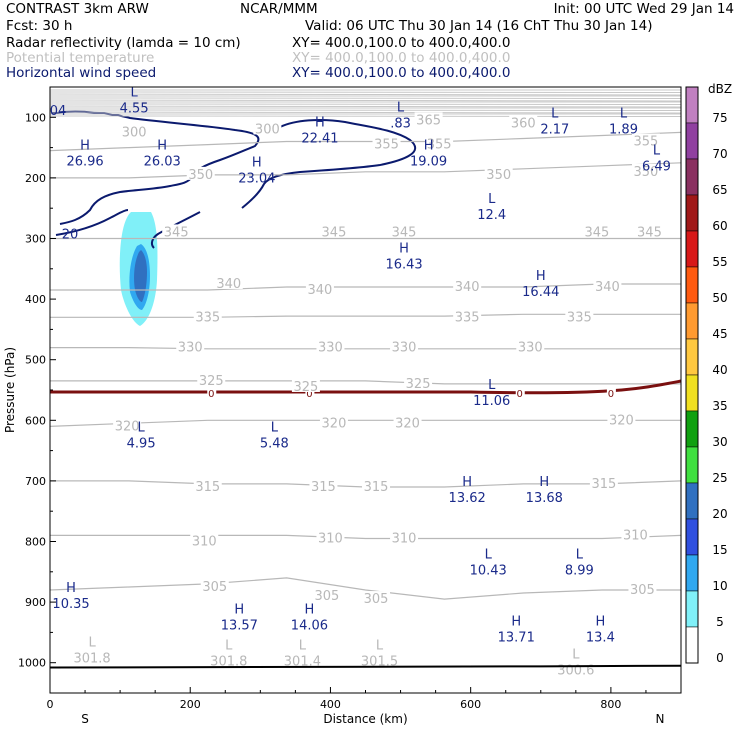 This screenshot has height=740, width=740. Describe the element at coordinates (719, 370) in the screenshot. I see `colorbar-level: 40` at that location.